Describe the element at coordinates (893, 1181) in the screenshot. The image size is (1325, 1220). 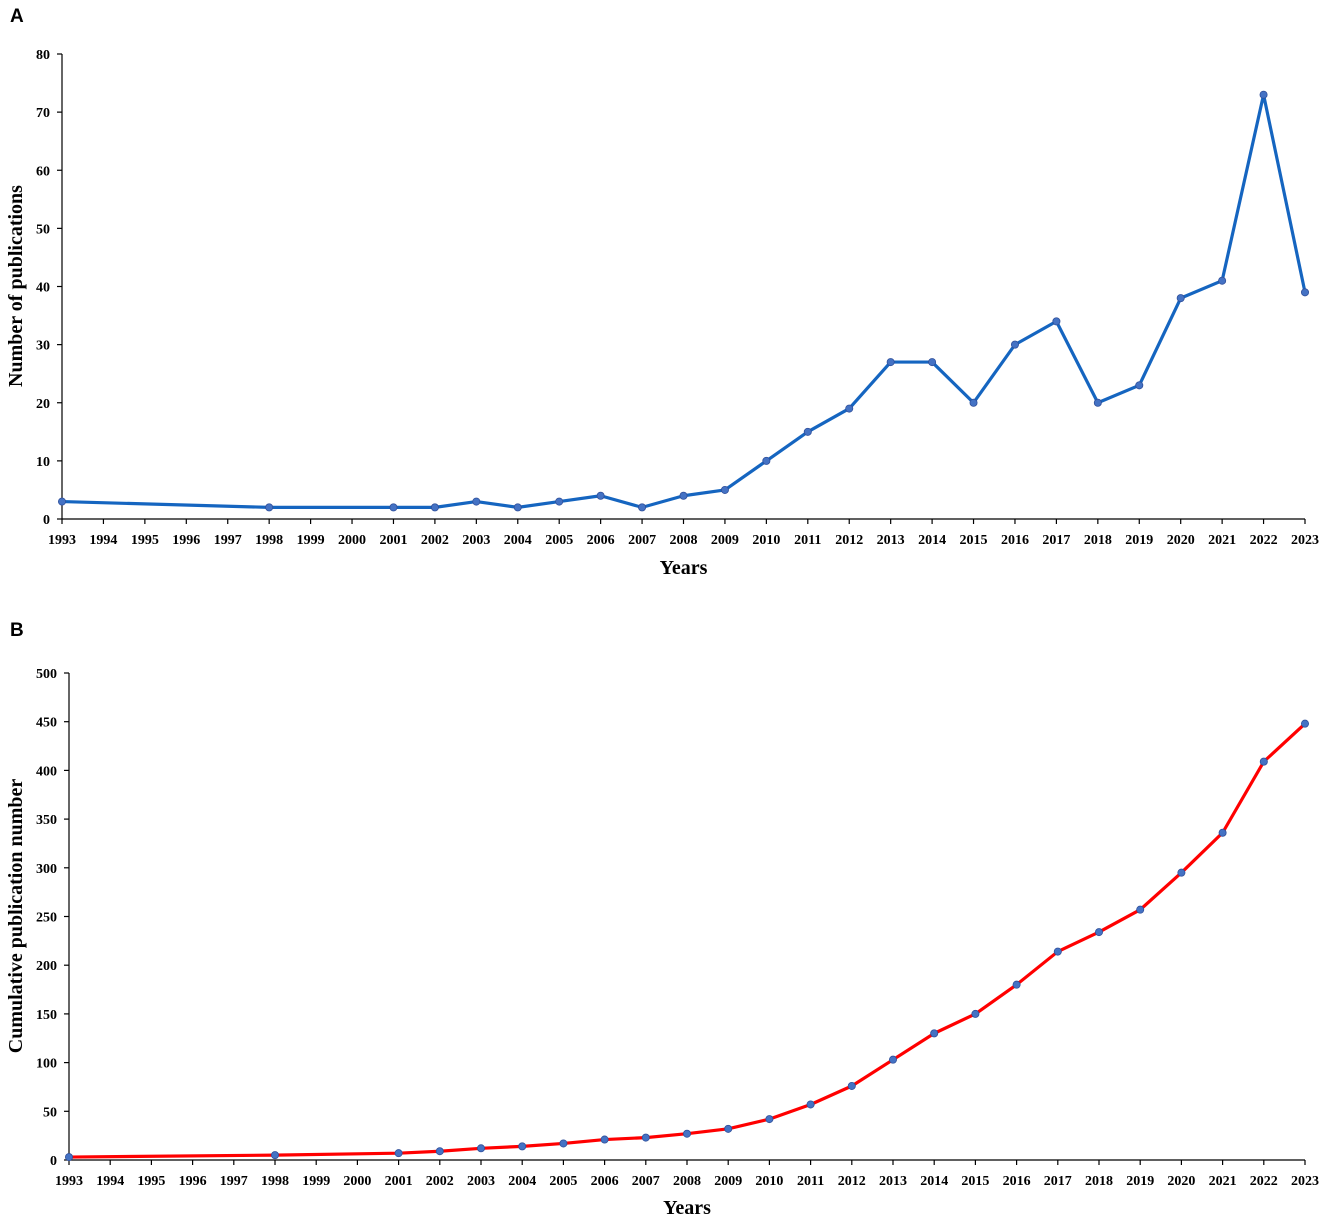
I see `x-tick-label: 2013` at that location.